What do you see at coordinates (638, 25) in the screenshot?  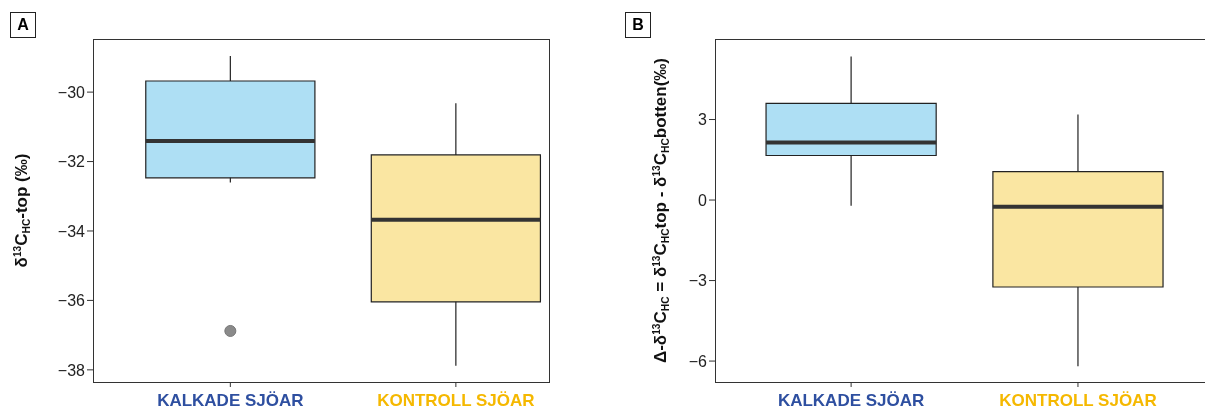 I see `chart-title: B` at bounding box center [638, 25].